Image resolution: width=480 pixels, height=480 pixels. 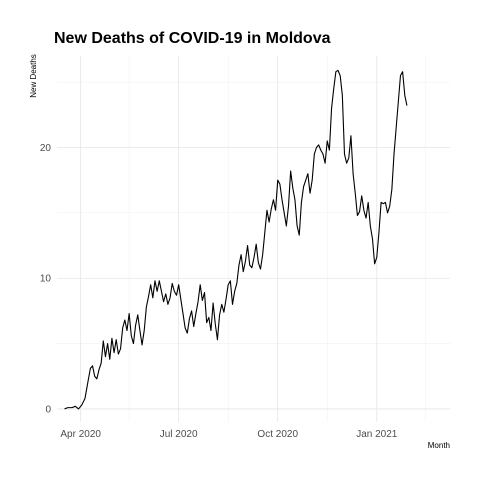 What do you see at coordinates (33, 76) in the screenshot?
I see `y-axis-title: New Deaths` at bounding box center [33, 76].